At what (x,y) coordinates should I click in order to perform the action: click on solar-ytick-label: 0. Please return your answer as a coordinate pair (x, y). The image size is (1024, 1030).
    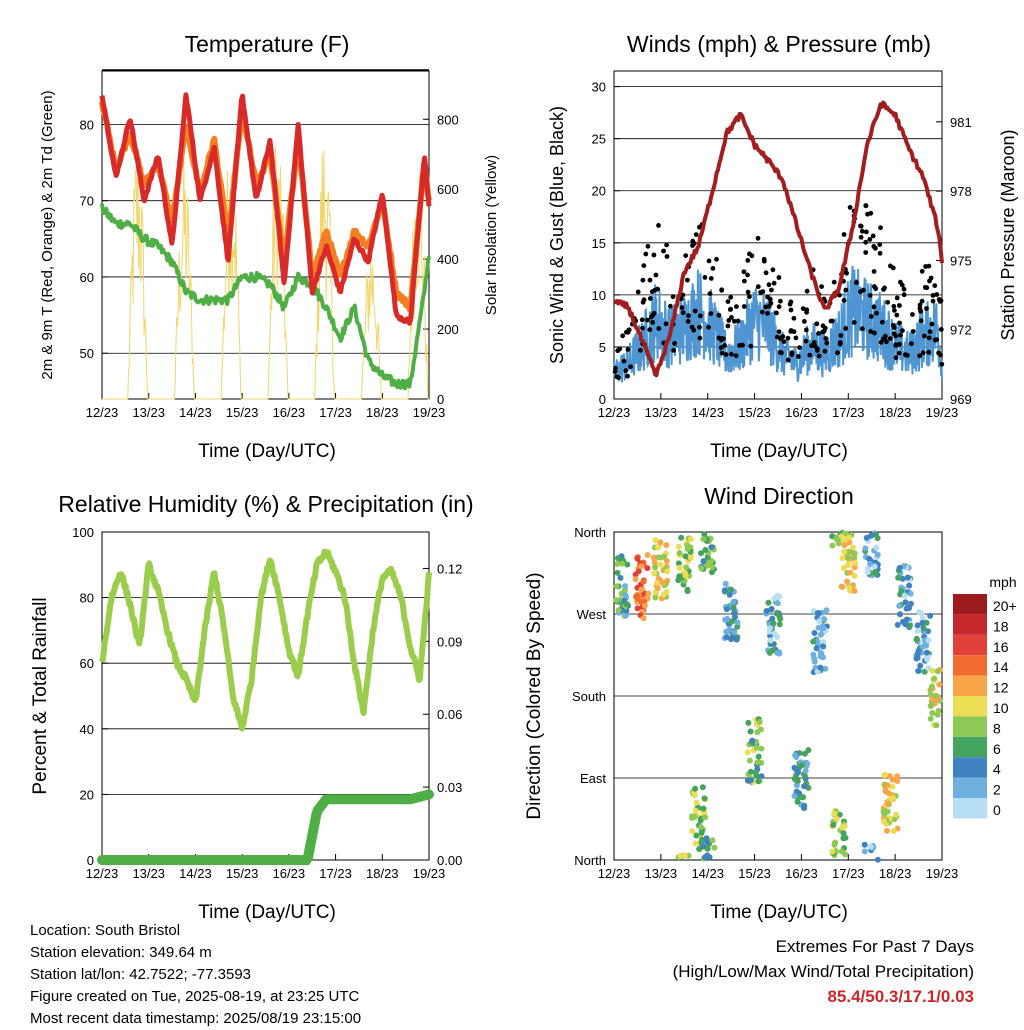
    Looking at the image, I should click on (440, 399).